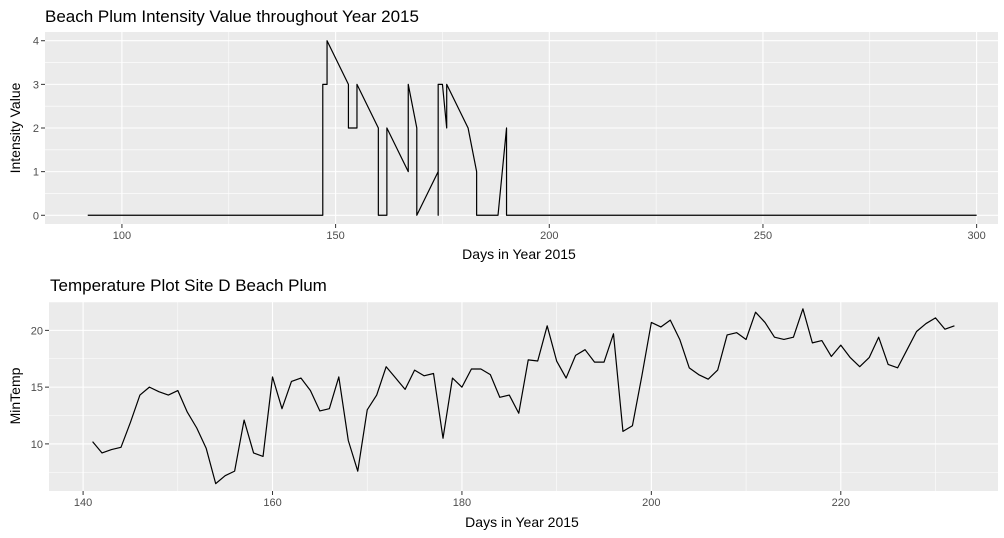 This screenshot has width=1004, height=538. What do you see at coordinates (272, 503) in the screenshot?
I see `temperature-x-tick-label: 160` at bounding box center [272, 503].